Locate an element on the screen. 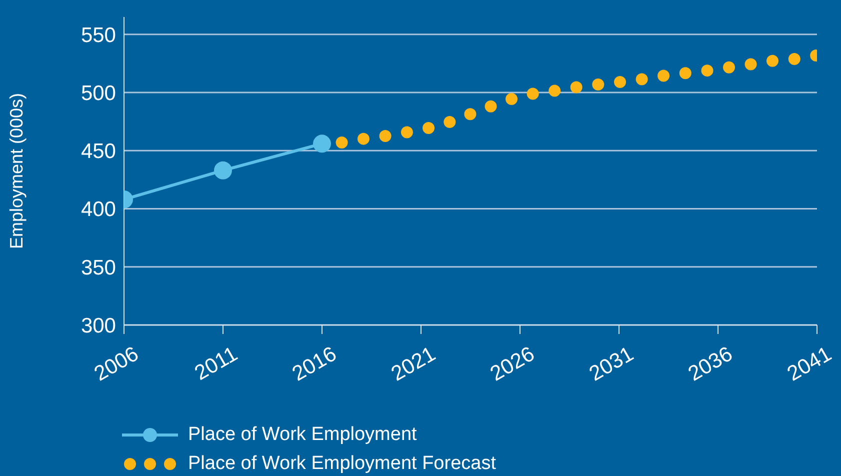 This screenshot has width=841, height=476. y-tick-label: 350 is located at coordinates (98, 268).